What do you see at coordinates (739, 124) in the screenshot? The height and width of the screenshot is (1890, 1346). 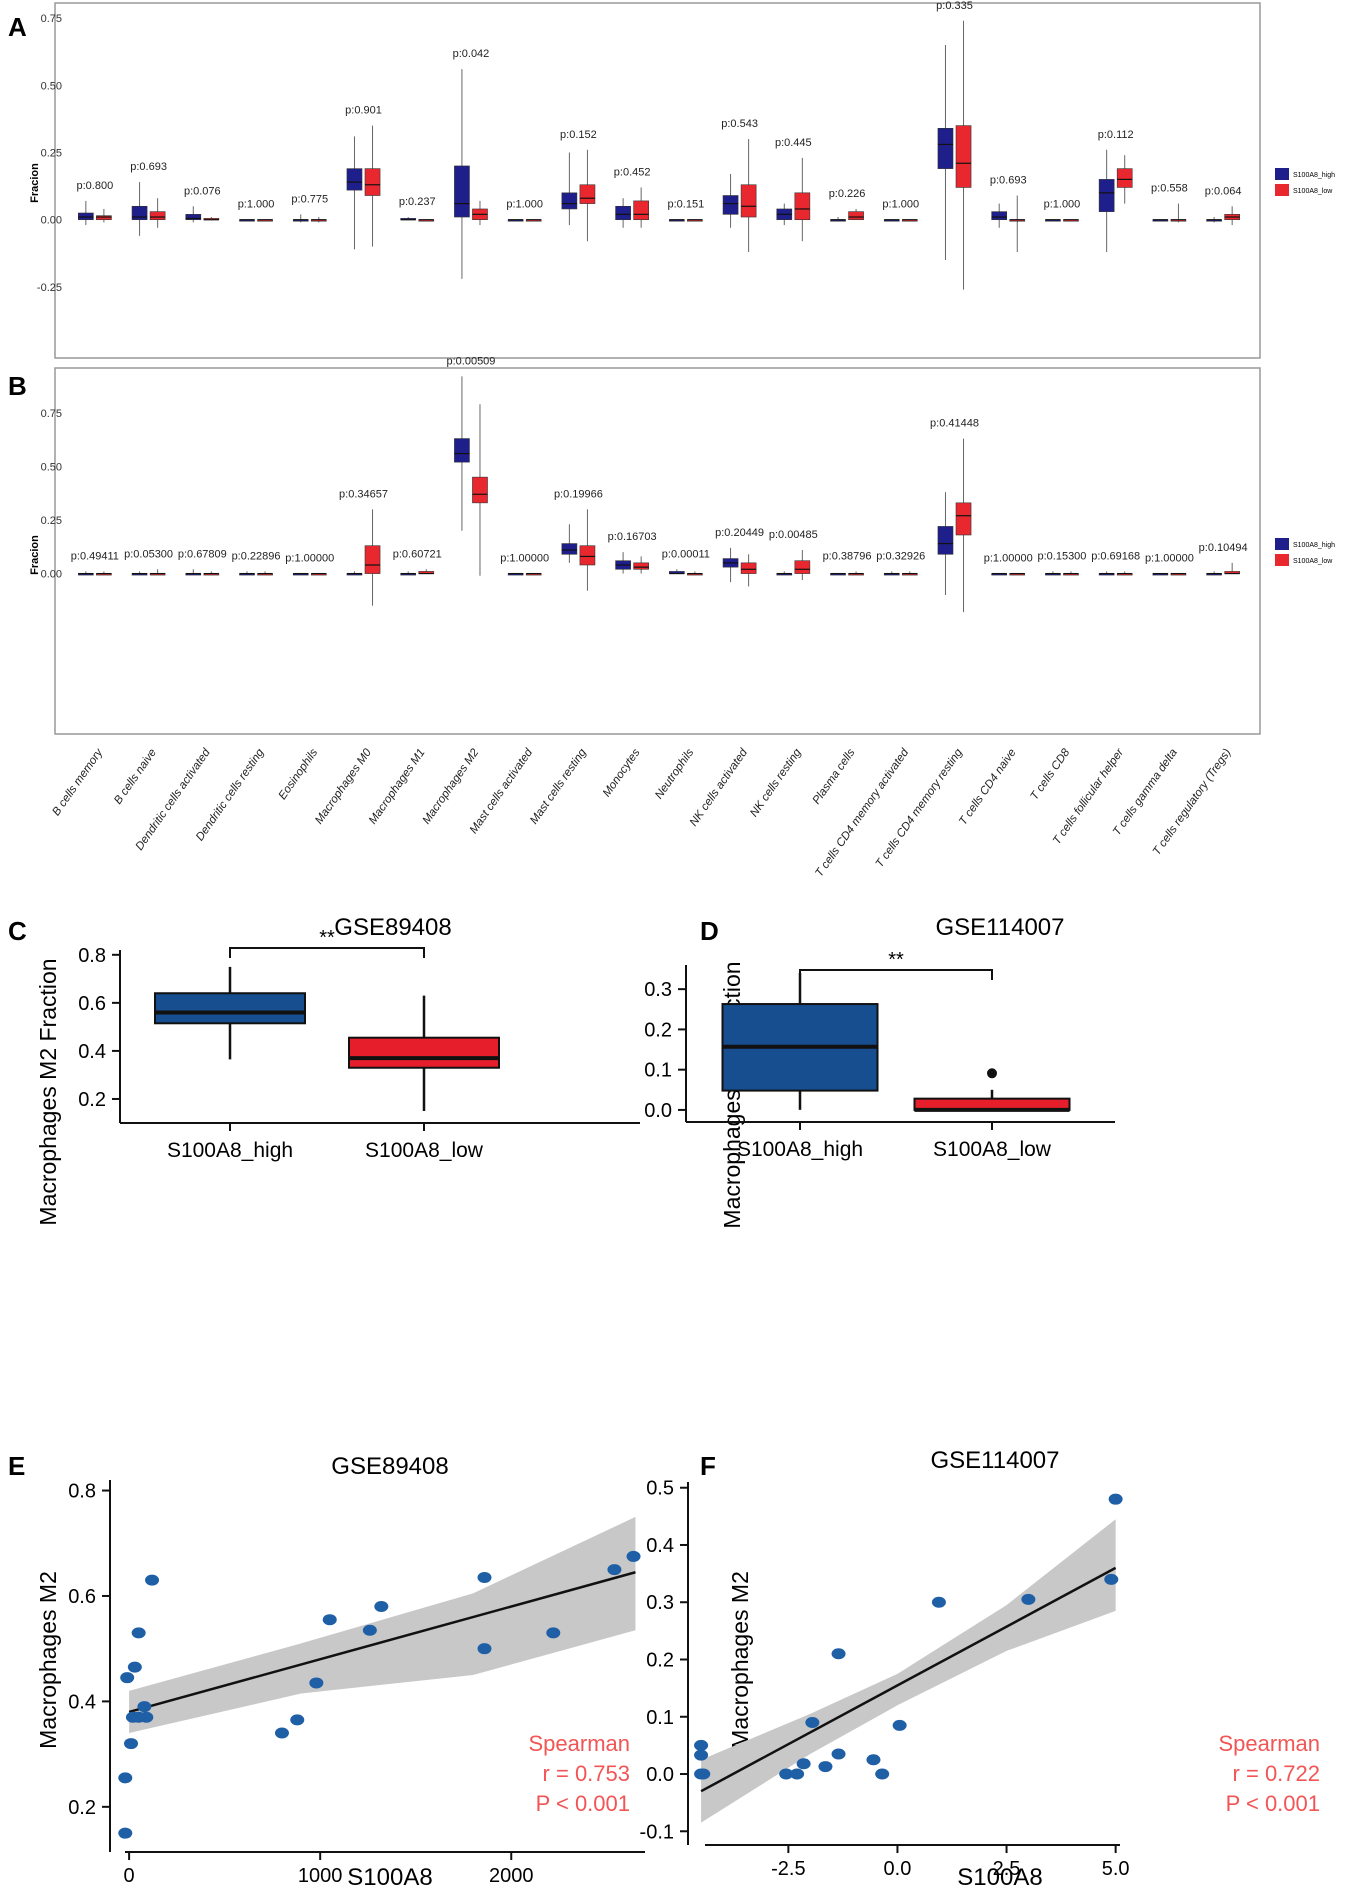 I see `p-value-label: p:0.543` at bounding box center [739, 124].